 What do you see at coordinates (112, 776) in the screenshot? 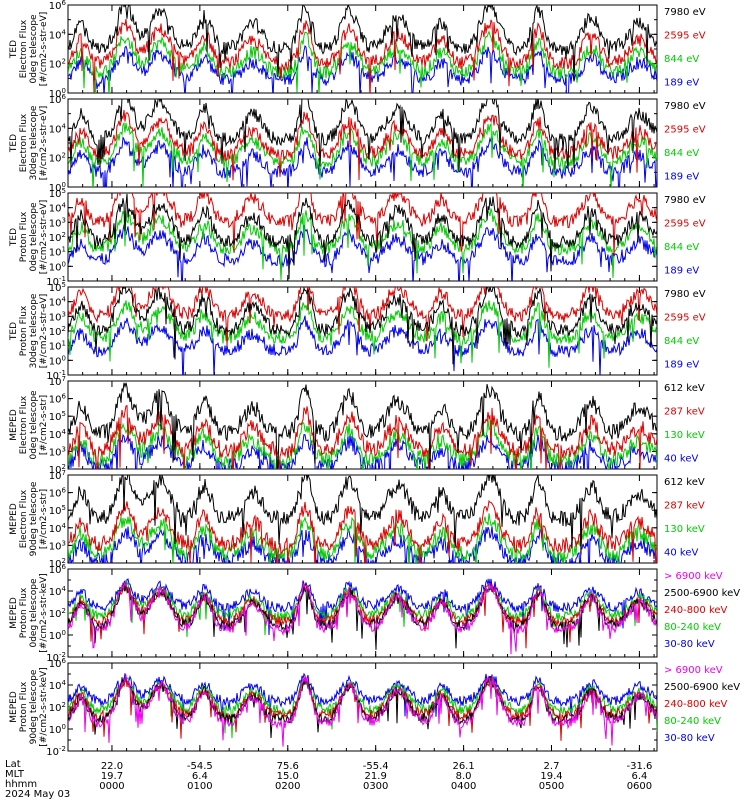
I see `mlt-value: 19.7` at bounding box center [112, 776].